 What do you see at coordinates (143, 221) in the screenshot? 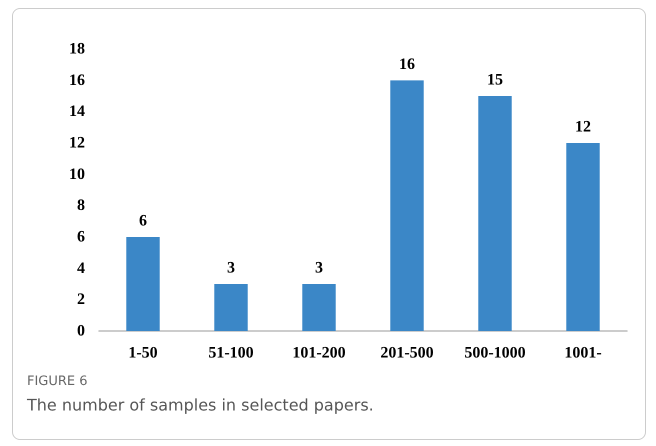
I see `data-label: 6` at bounding box center [143, 221].